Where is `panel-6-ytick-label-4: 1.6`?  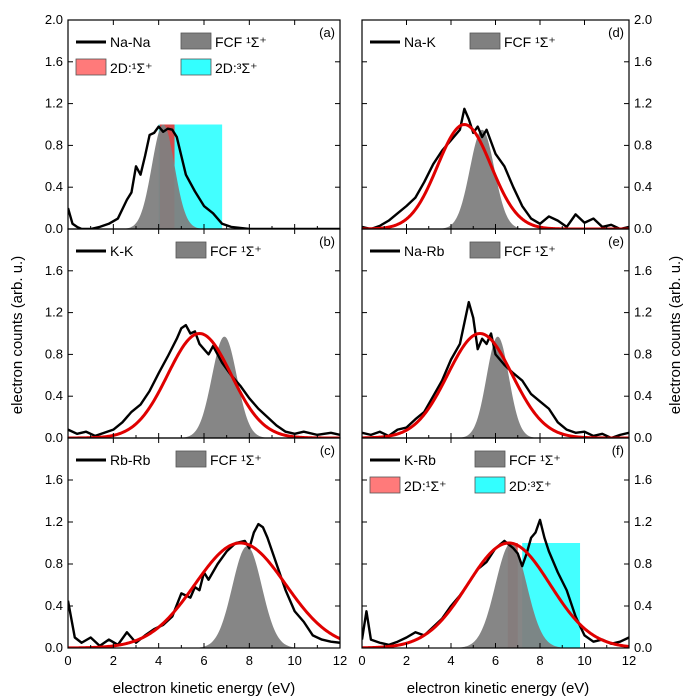
panel-6-ytick-label-4: 1.6 is located at coordinates (643, 479).